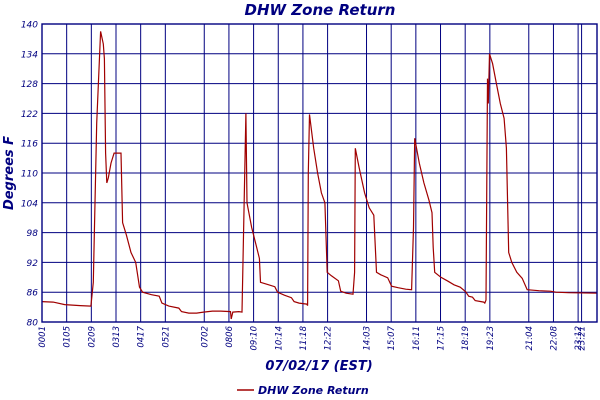  What do you see at coordinates (392, 337) in the screenshot?
I see `x-tick-label: 15:07` at bounding box center [392, 337].